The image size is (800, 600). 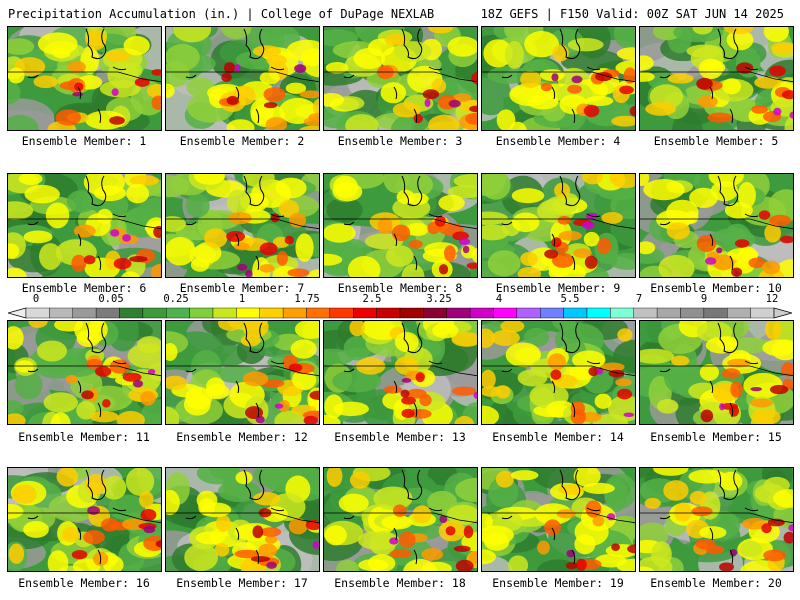 What do you see at coordinates (499, 299) in the screenshot?
I see `colorbar-tick-label: 4` at bounding box center [499, 299].